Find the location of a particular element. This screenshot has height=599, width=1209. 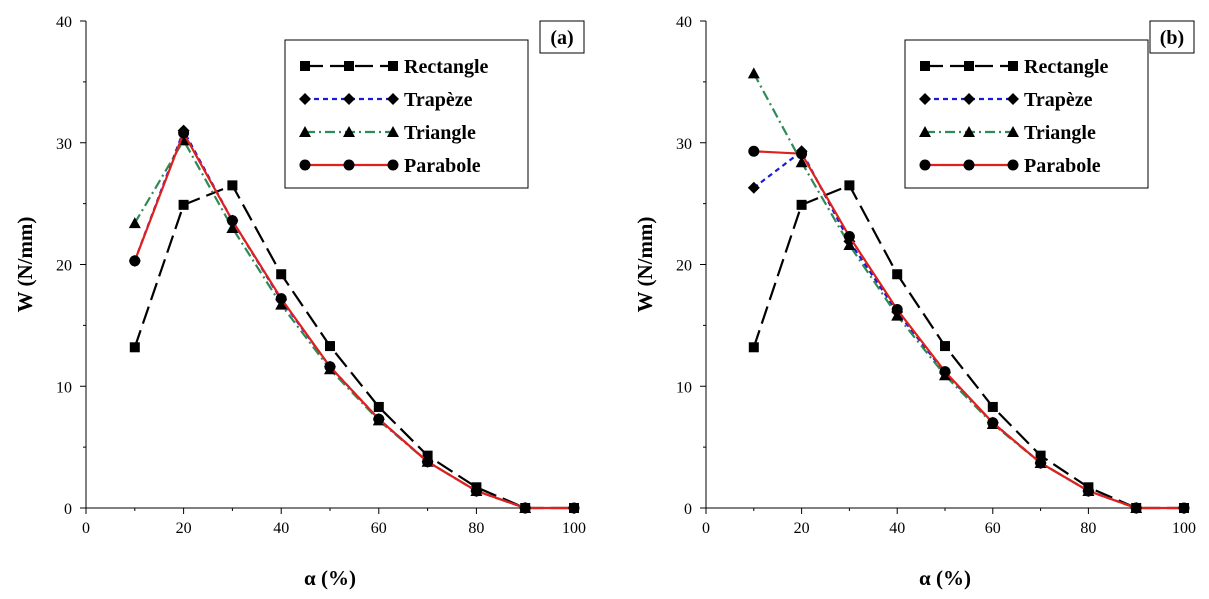

panel-label: (b) is located at coordinates (1172, 38).